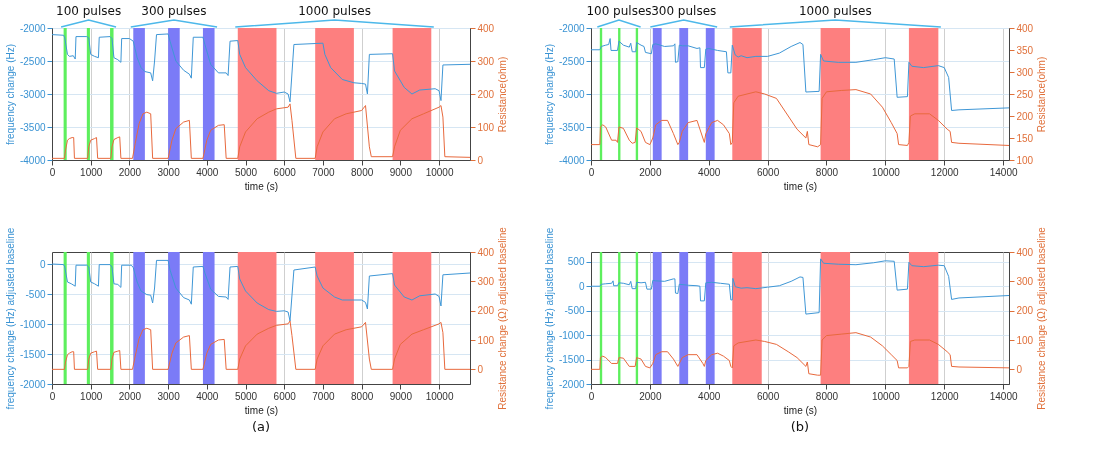  I want to click on x-tick-label: 14000, so click(1003, 396).